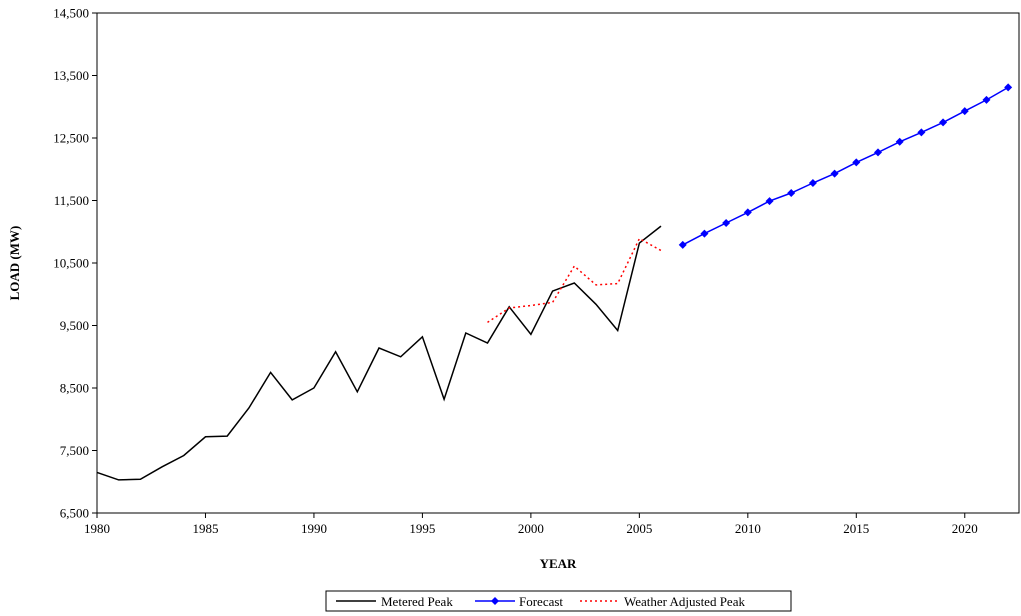 The width and height of the screenshot is (1021, 616). I want to click on y-axis-title: LOAD (MW), so click(14, 263).